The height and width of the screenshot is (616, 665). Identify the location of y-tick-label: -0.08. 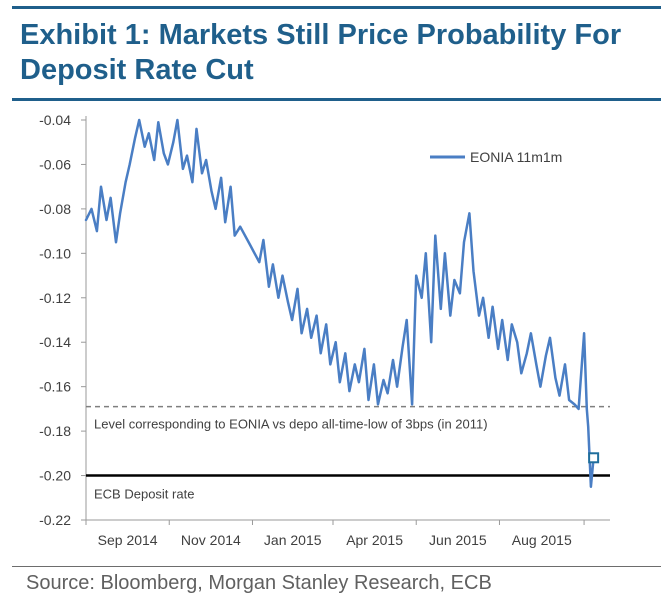
(55, 209).